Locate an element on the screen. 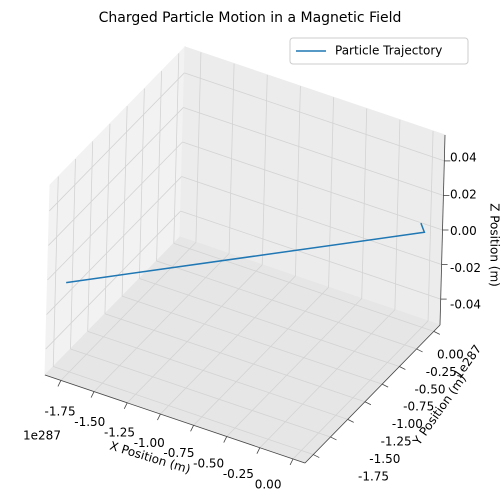 Image resolution: width=501 pixels, height=504 pixels. legend: Particle Trajectory is located at coordinates (379, 51).